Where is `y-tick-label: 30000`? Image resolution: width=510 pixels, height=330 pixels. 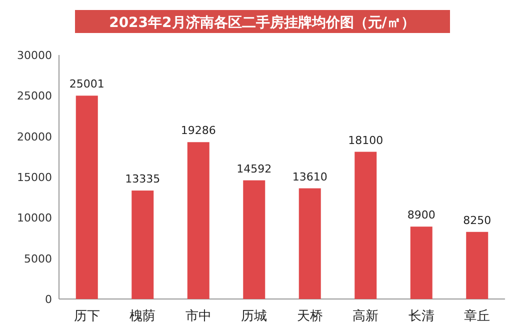
y-tick-label: 30000 is located at coordinates (34, 55).